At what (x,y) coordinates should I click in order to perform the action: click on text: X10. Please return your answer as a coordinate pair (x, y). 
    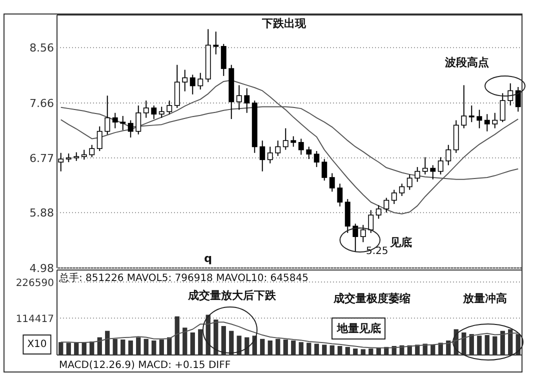
    Looking at the image, I should click on (37, 344).